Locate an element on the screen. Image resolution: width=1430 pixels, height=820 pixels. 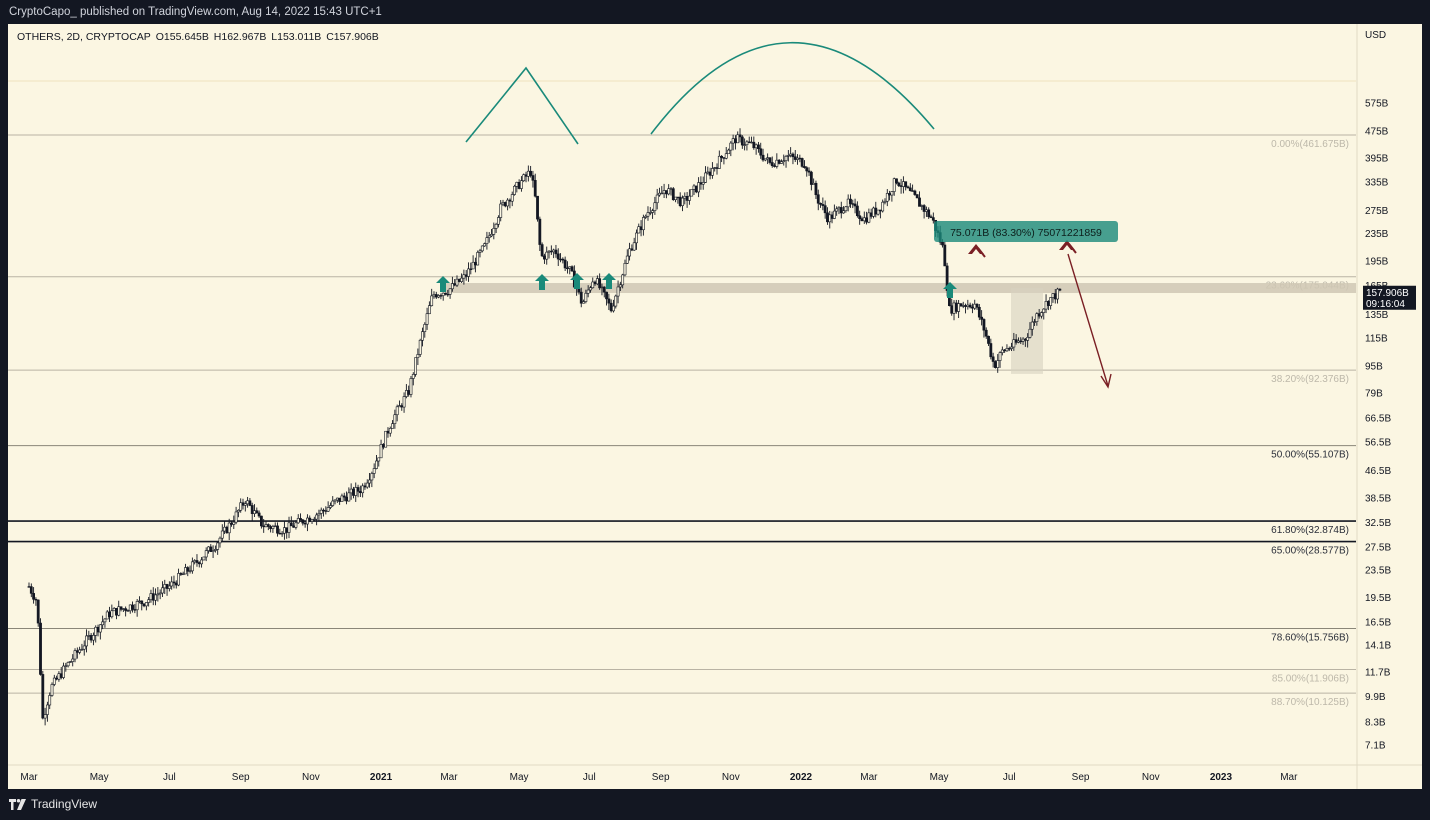
x-tick-label: Jul is located at coordinates (589, 777).